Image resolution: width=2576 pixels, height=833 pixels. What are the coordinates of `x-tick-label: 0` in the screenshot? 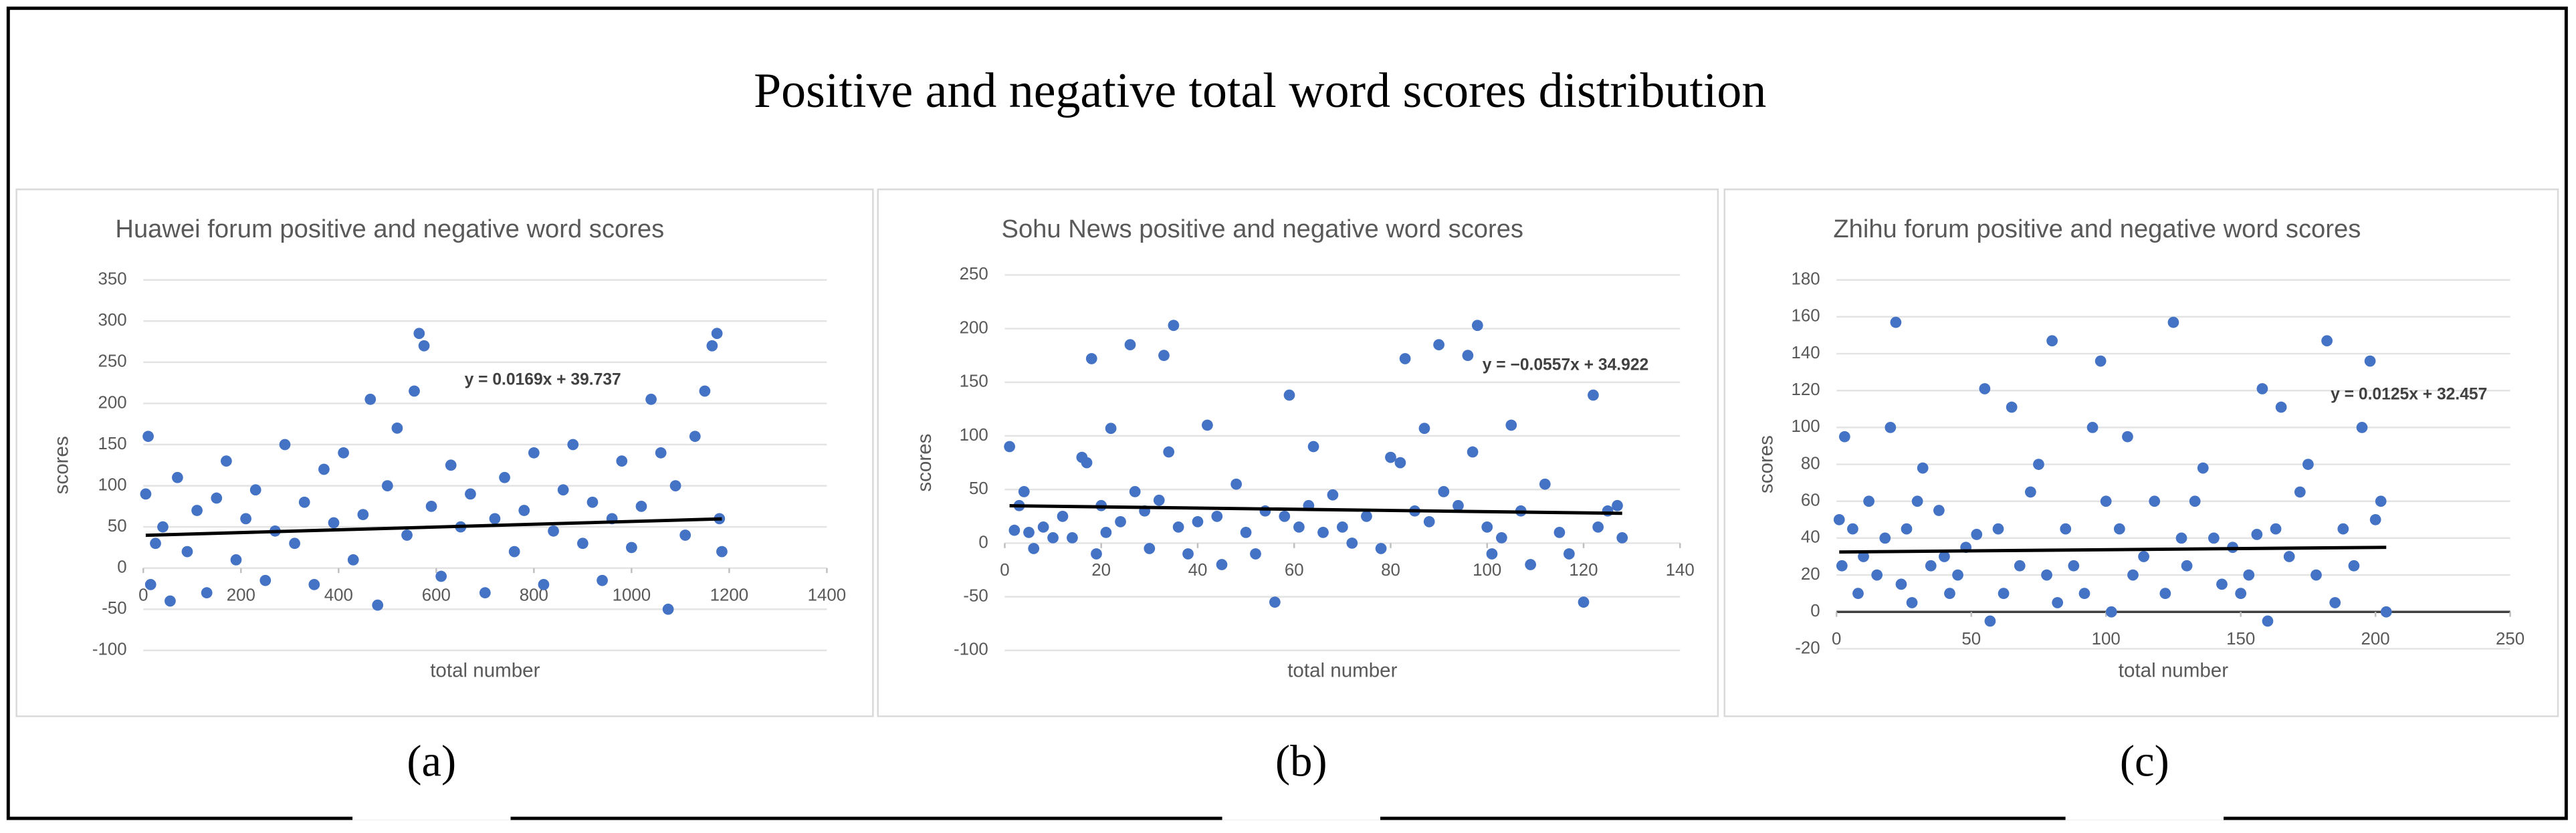 It's located at (1836, 639).